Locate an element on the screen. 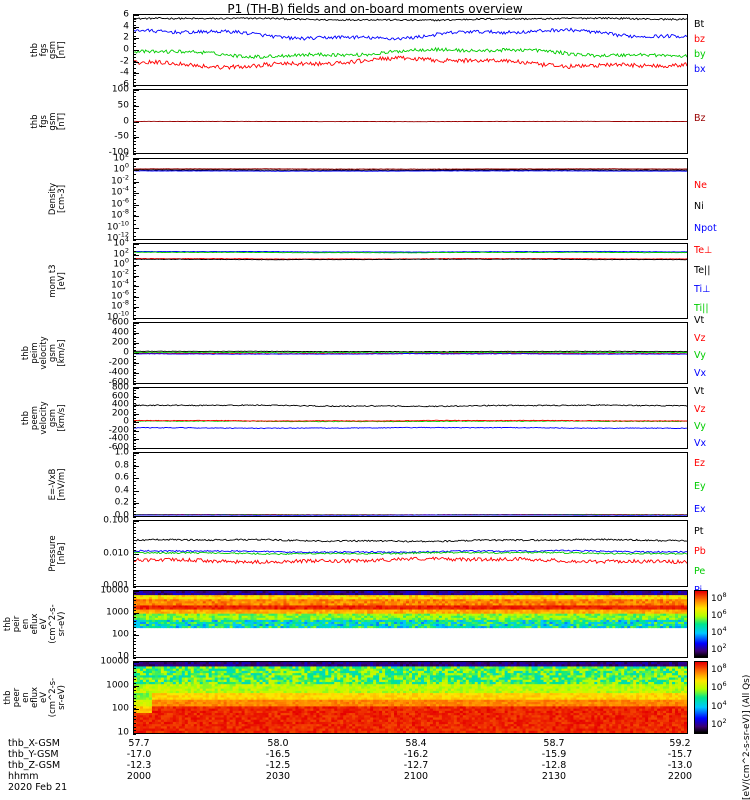  y-tick-labels-mom-t3: 10⁴ 10² 10⁰ 10⁻² 10⁻⁴ 10⁻⁶ 10⁻⁸ 10⁻¹⁰ is located at coordinates (100, 279).